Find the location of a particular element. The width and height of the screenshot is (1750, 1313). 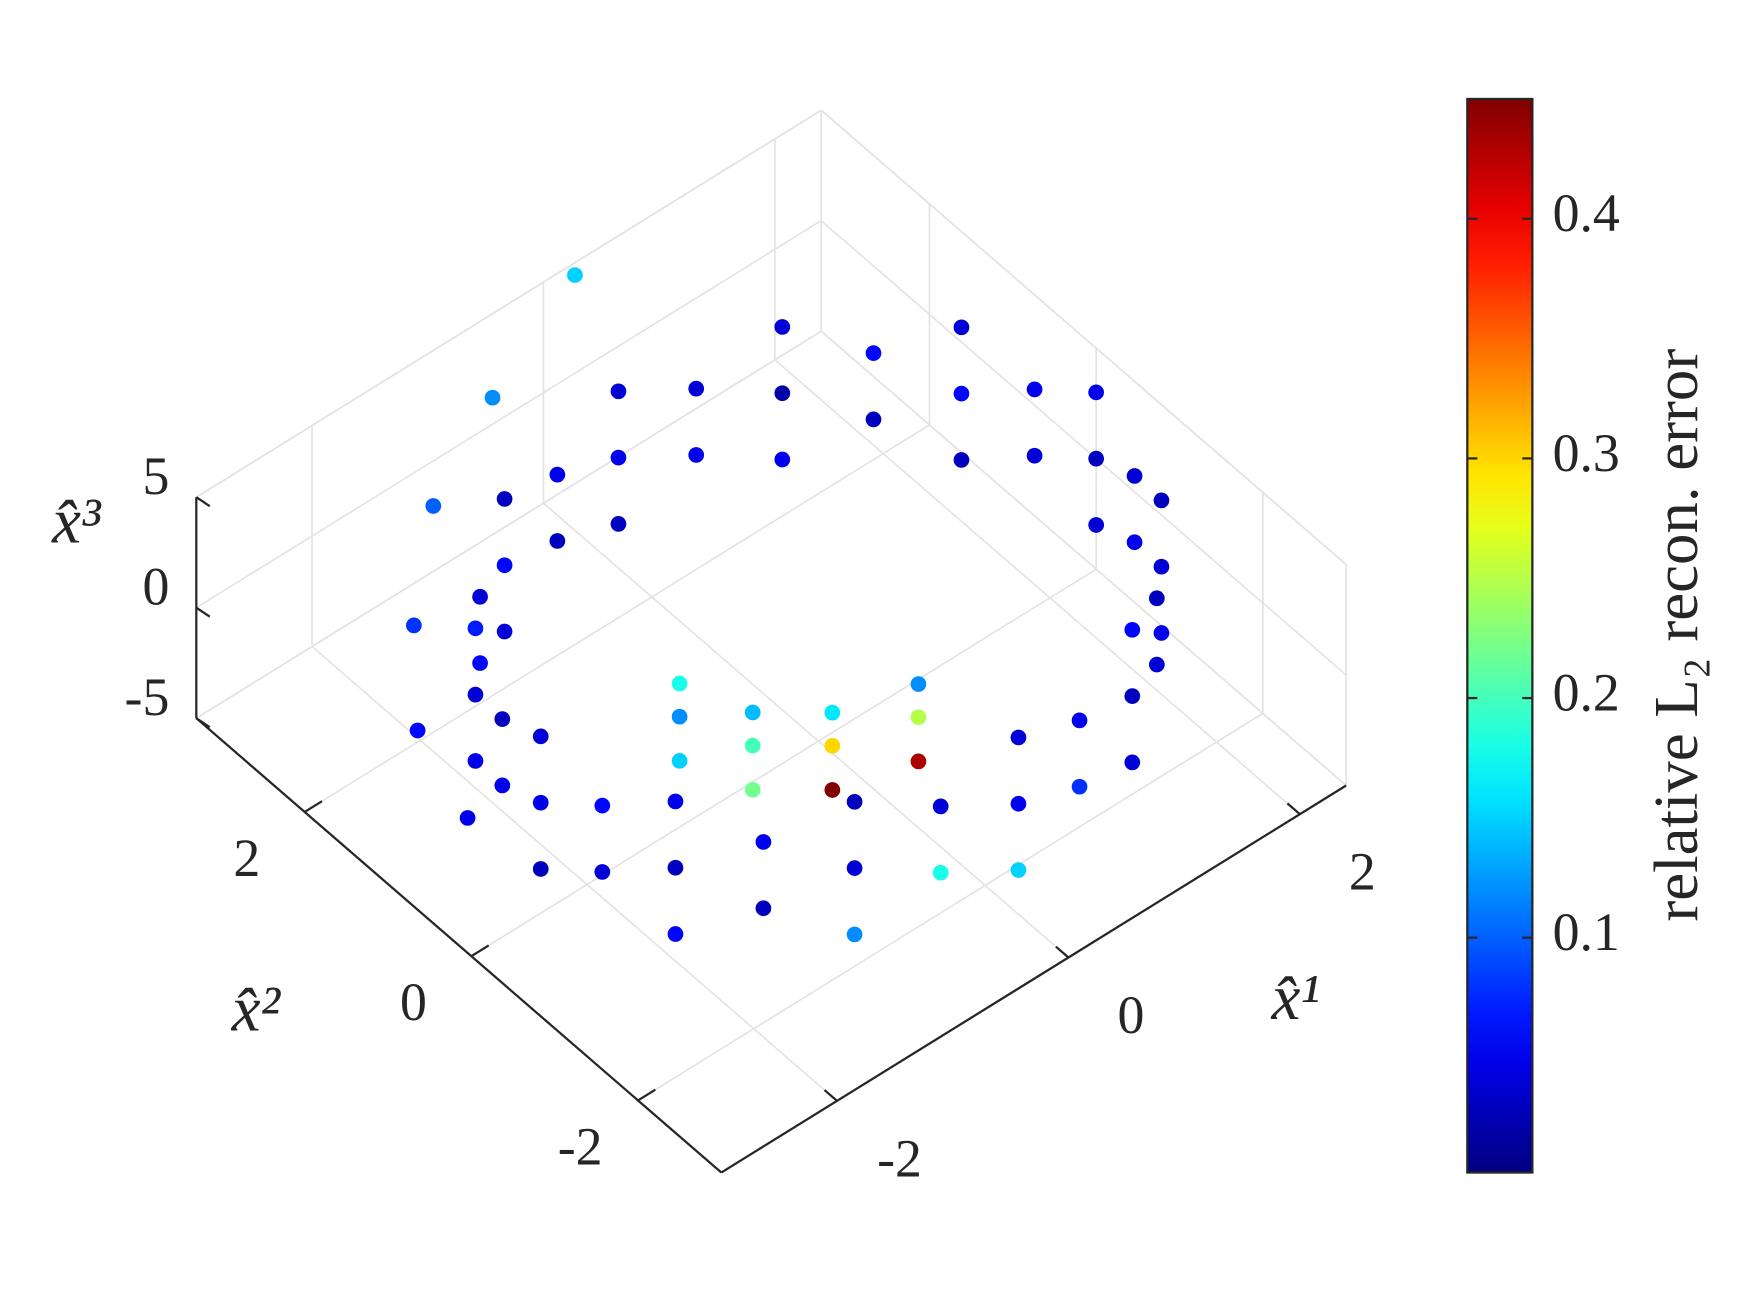

z-tick-label: 0 is located at coordinates (155, 586).